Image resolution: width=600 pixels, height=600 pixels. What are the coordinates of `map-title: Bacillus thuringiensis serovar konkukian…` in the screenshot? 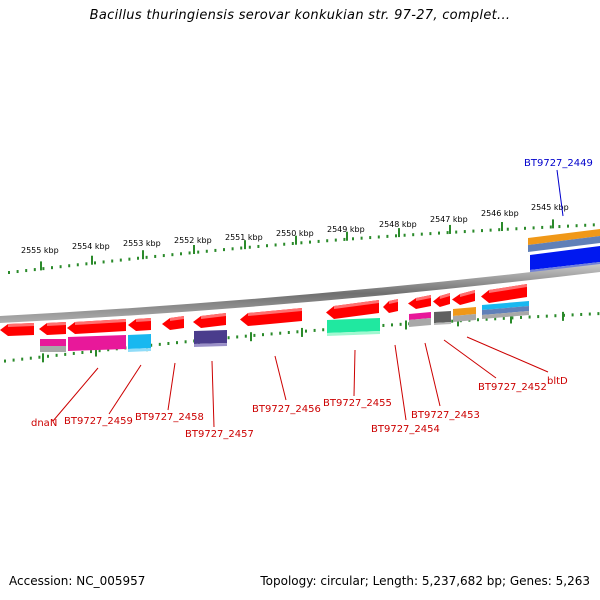 It's located at (300, 15).